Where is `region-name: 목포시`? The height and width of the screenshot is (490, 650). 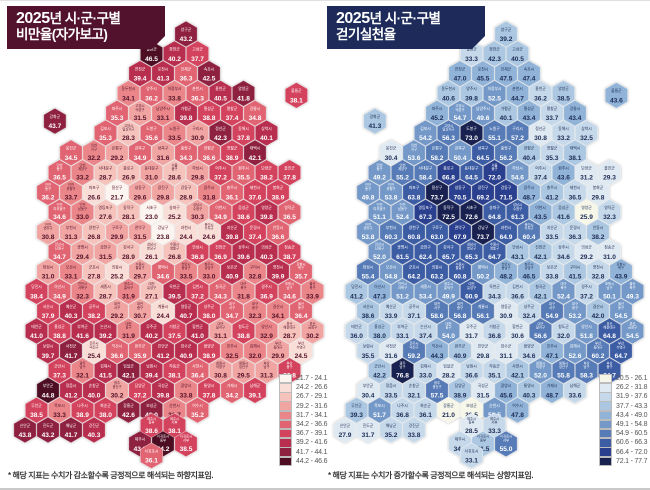
region-name: 목포시 is located at coordinates (379, 405).